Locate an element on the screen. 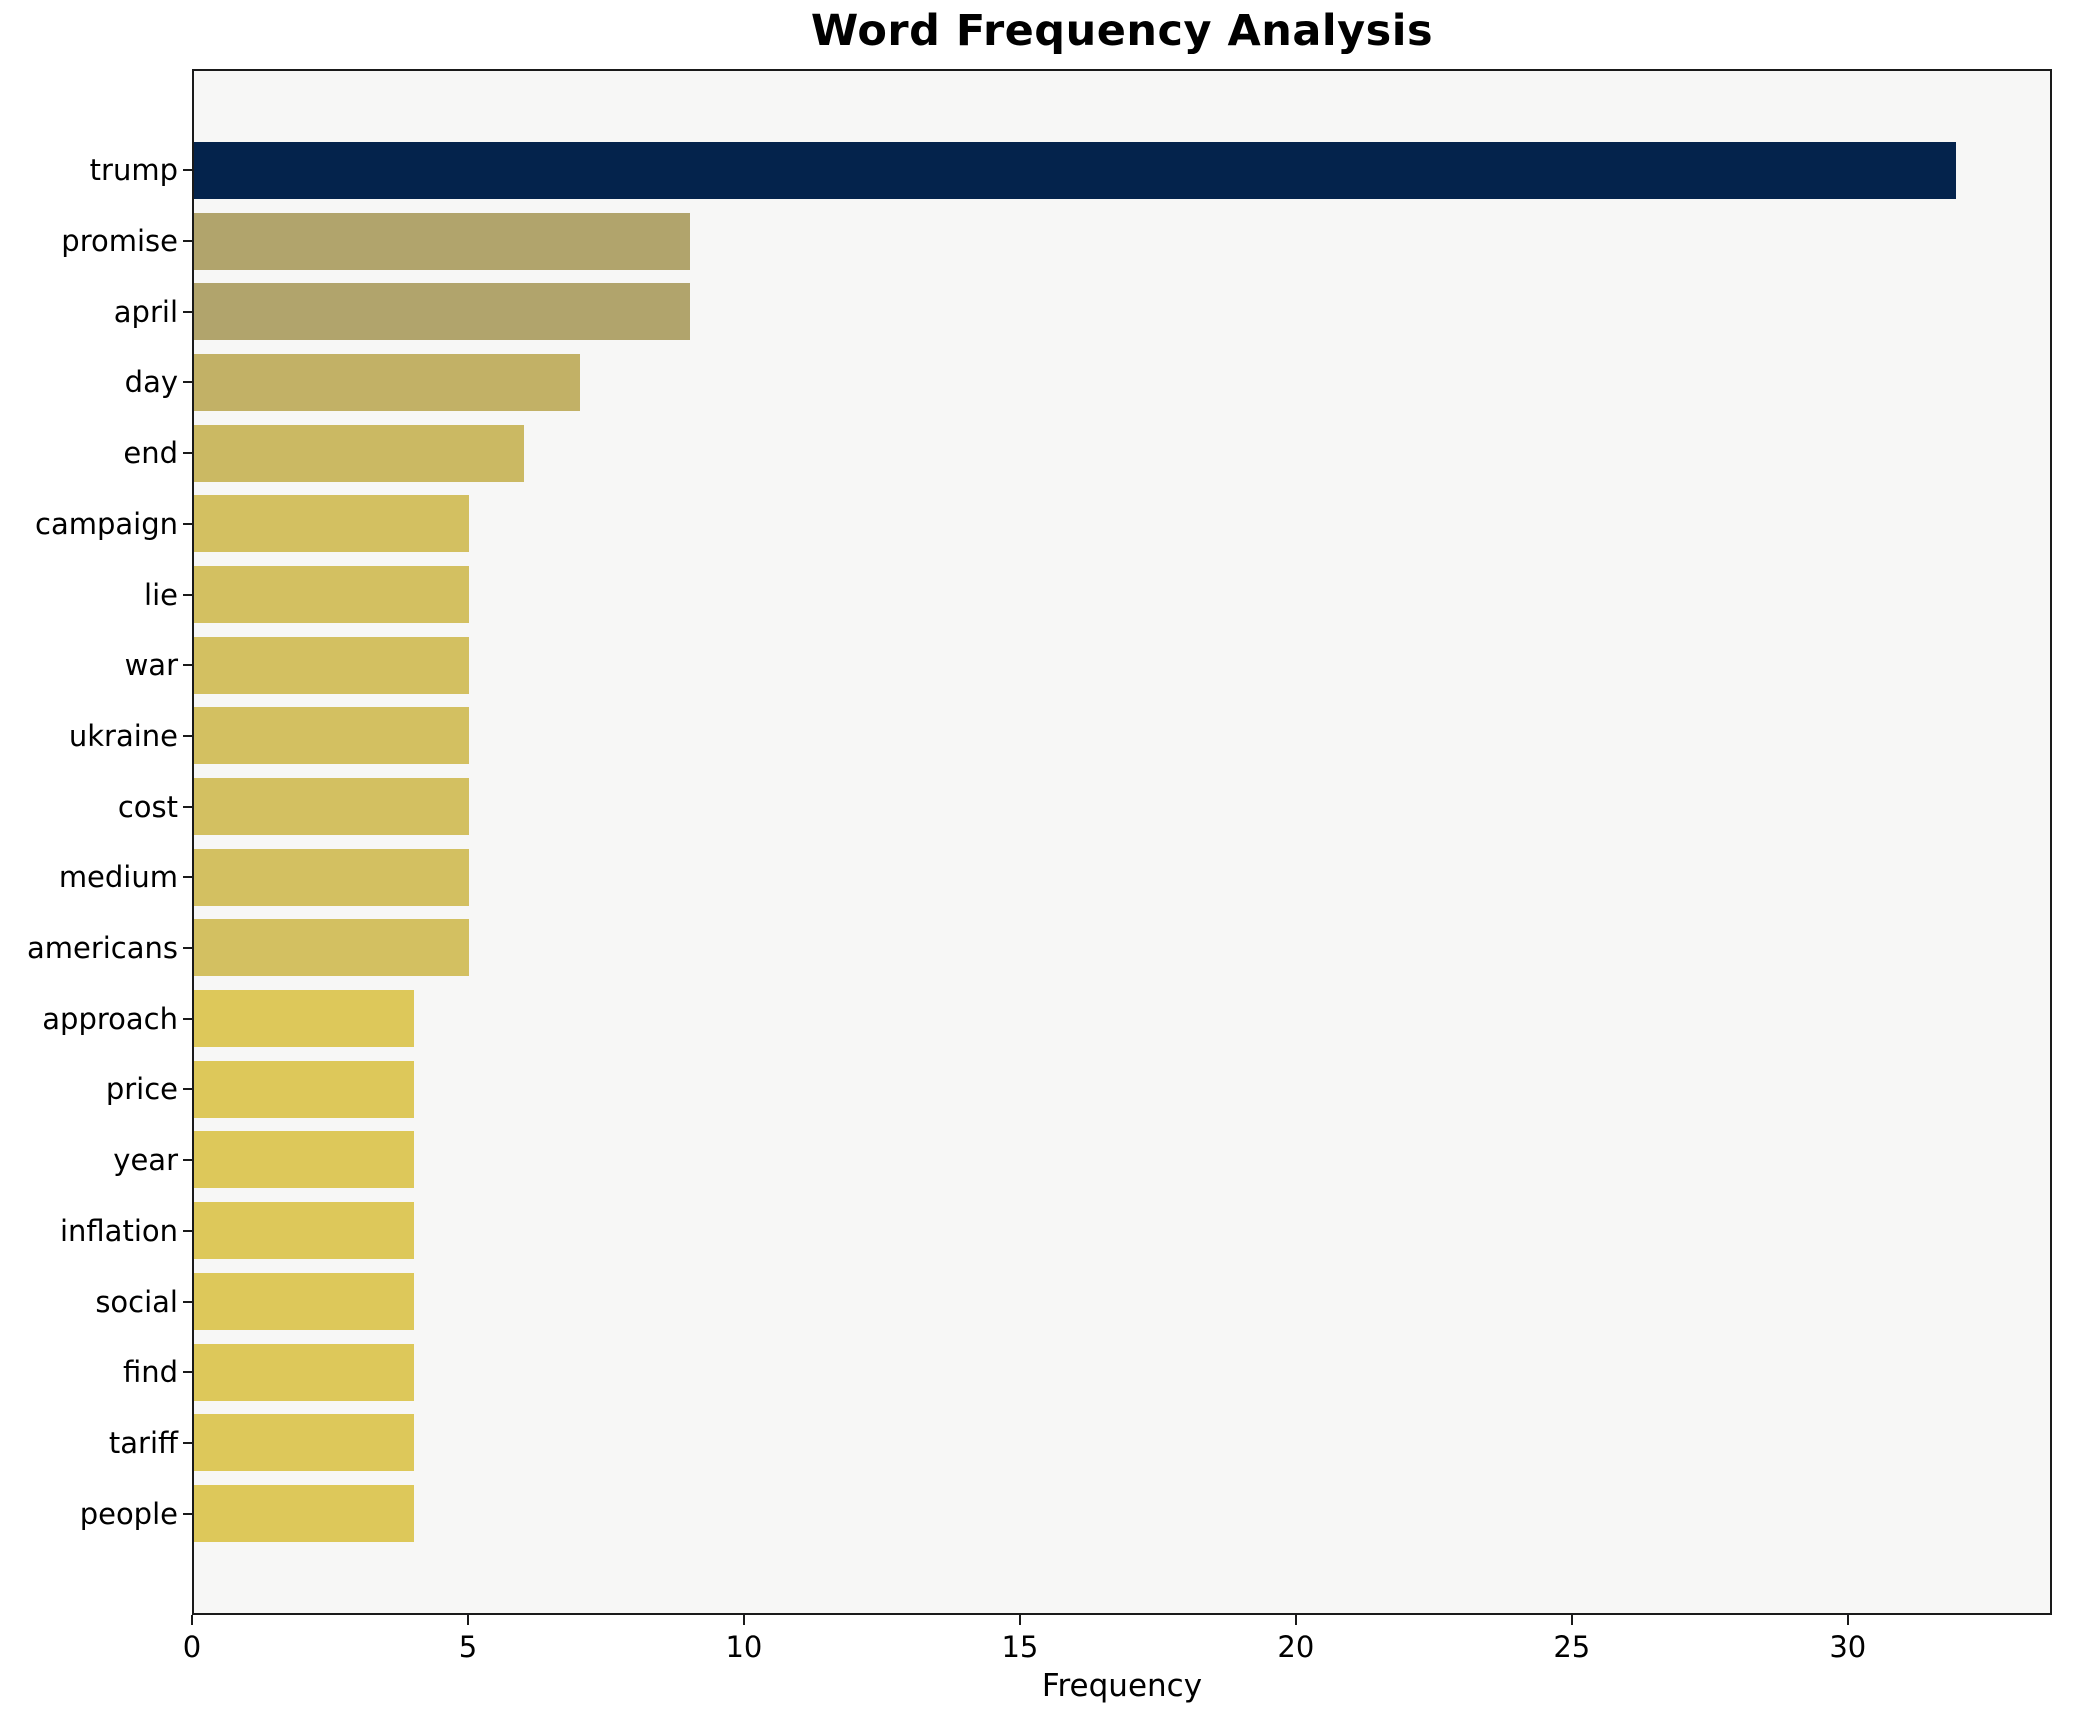  x-tick-label-0: 0 is located at coordinates (192, 1647).